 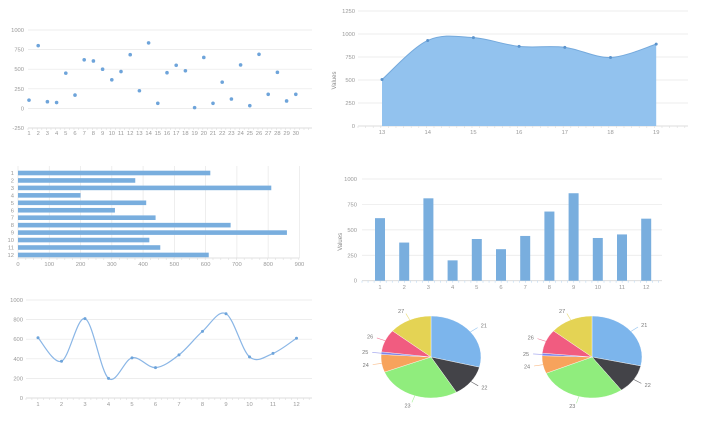 I want to click on pie-chart-left: 21 22 23 24 25 26 27, so click(x=426, y=361).